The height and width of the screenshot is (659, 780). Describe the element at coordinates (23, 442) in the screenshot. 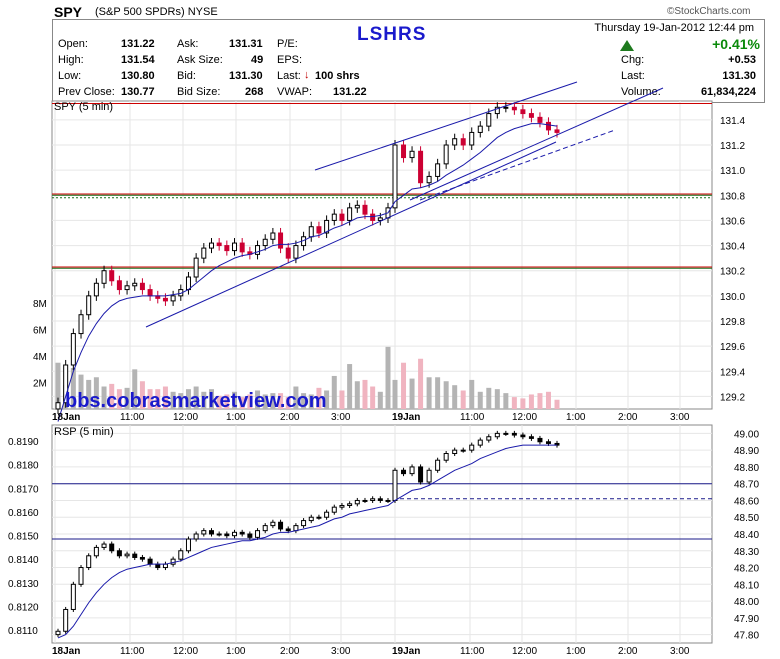

I see `y-tick-label-left: 0.8190` at that location.